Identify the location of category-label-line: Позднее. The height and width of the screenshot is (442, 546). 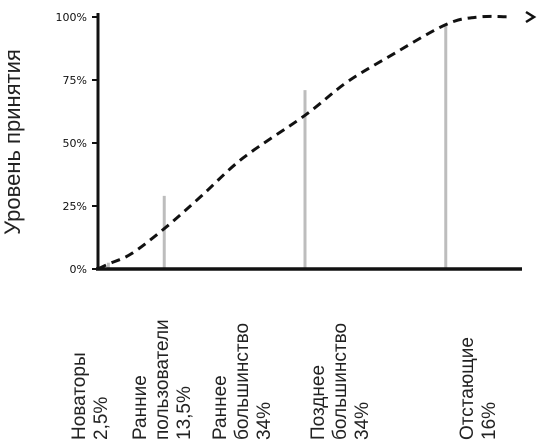
(318, 402).